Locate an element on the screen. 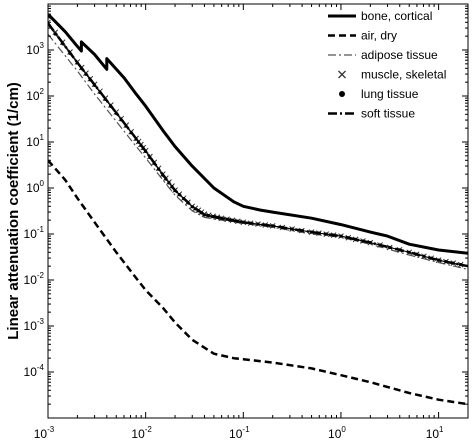 The image size is (474, 444). legend-label-4: lung tissue is located at coordinates (390, 94).